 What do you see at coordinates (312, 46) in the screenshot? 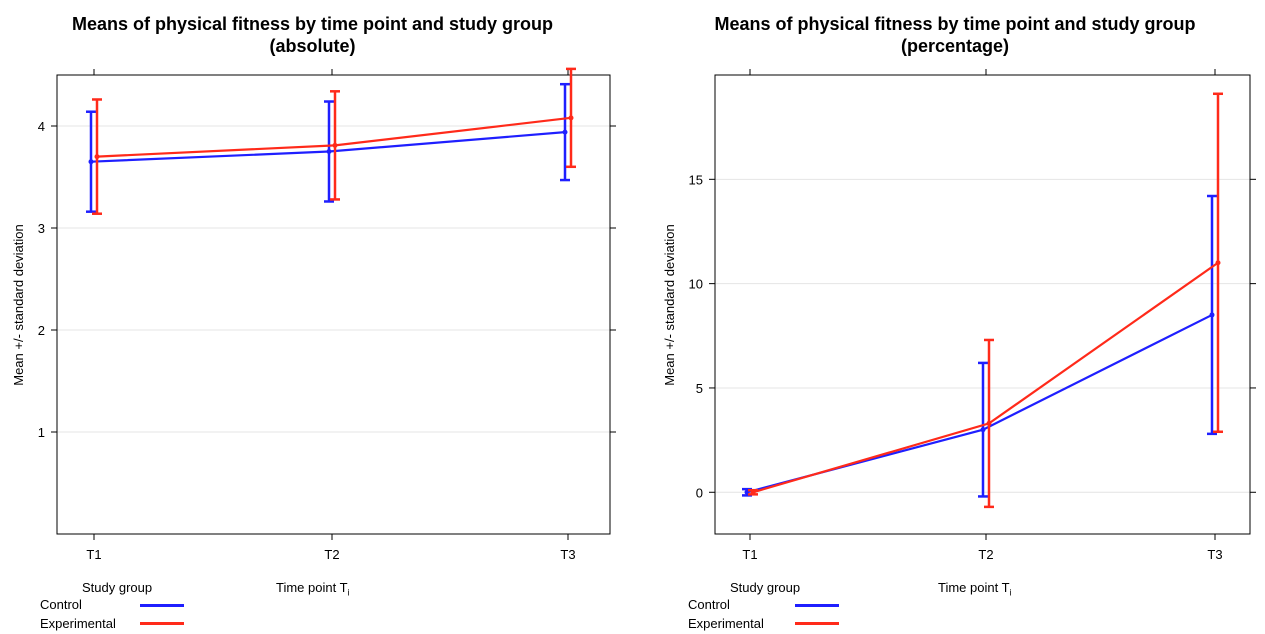
I see `chart-subtitle: (absolute)` at bounding box center [312, 46].